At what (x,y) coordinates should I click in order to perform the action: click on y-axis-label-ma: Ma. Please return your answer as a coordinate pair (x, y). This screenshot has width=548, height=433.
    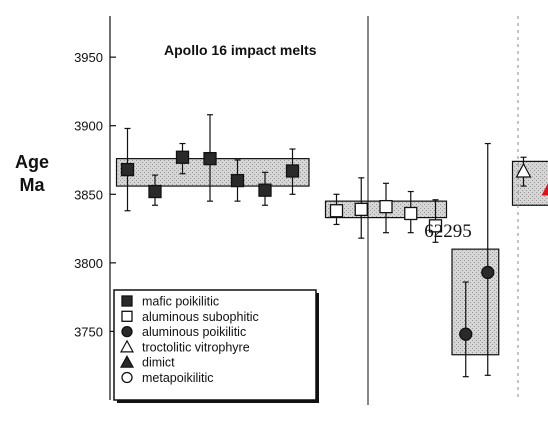
    Looking at the image, I should click on (32, 185).